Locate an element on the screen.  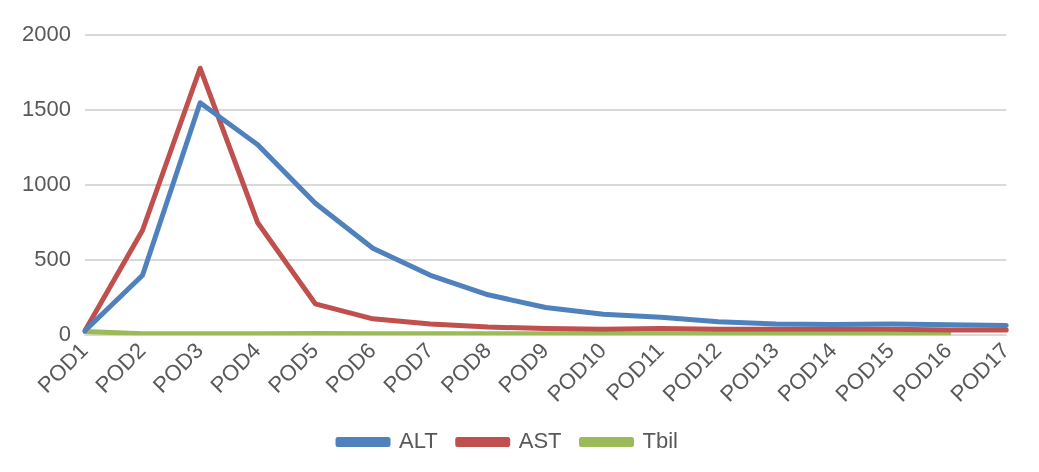
legend-label: ALT is located at coordinates (418, 441).